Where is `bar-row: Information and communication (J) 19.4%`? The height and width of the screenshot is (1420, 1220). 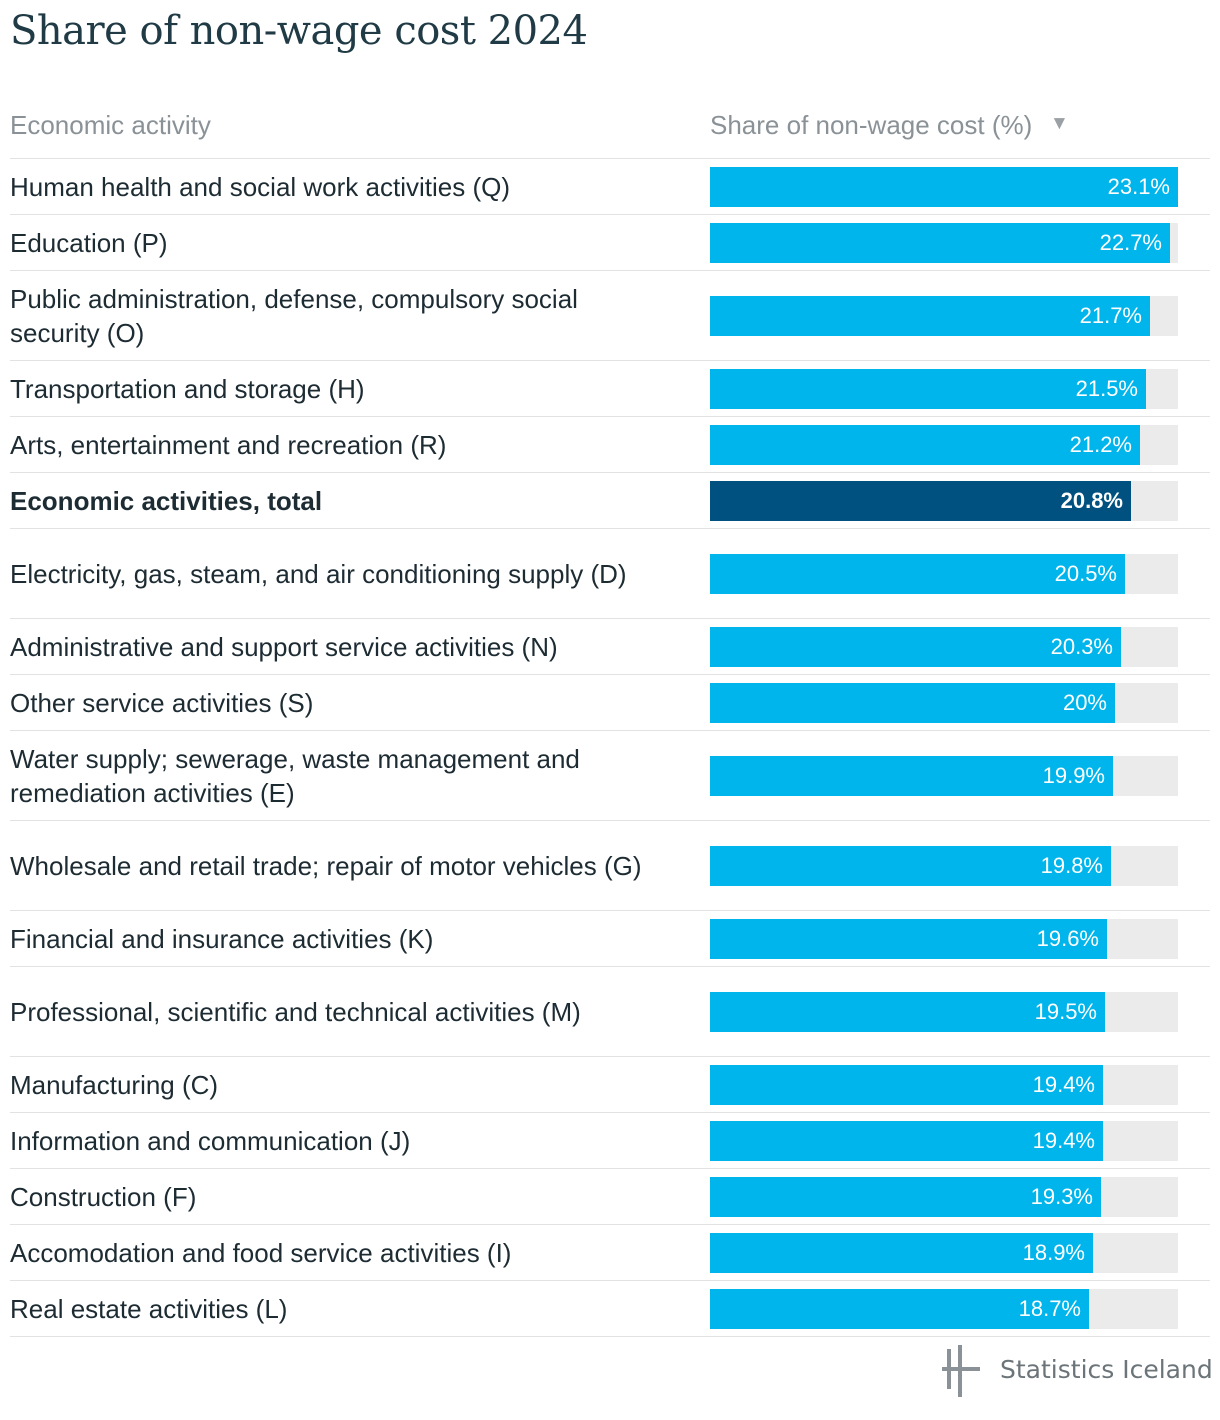
bar-row: Information and communication (J) 19.4% is located at coordinates (610, 1141).